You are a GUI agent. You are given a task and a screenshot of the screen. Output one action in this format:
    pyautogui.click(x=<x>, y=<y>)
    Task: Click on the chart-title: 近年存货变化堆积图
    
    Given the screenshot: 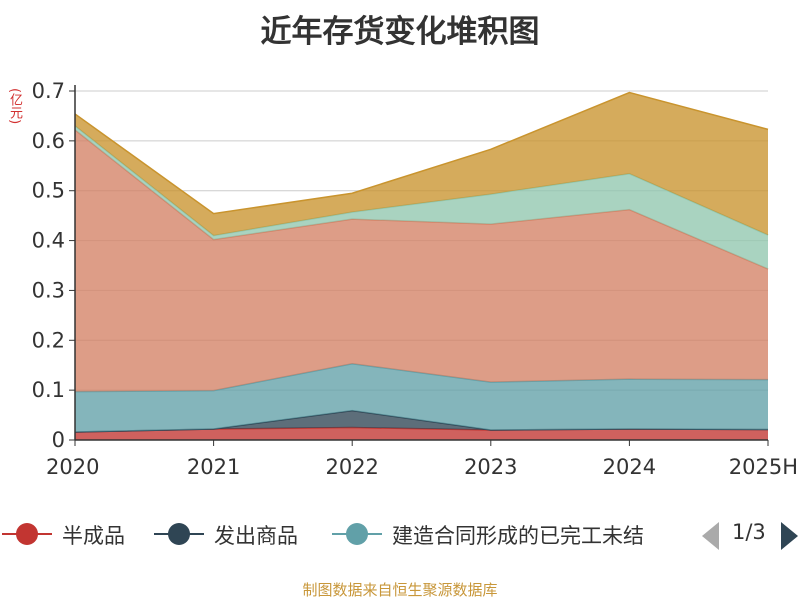 What is the action you would take?
    pyautogui.click(x=400, y=32)
    